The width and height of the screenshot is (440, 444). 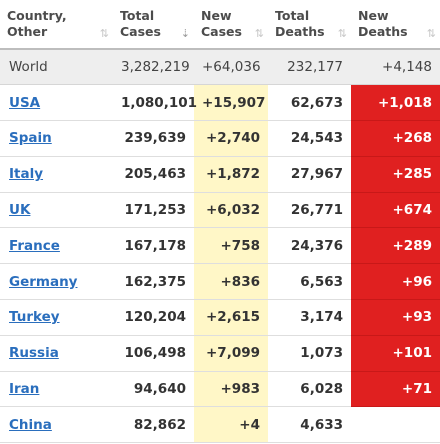 What do you see at coordinates (34, 353) in the screenshot?
I see `country-link-russia: Russia` at bounding box center [34, 353].